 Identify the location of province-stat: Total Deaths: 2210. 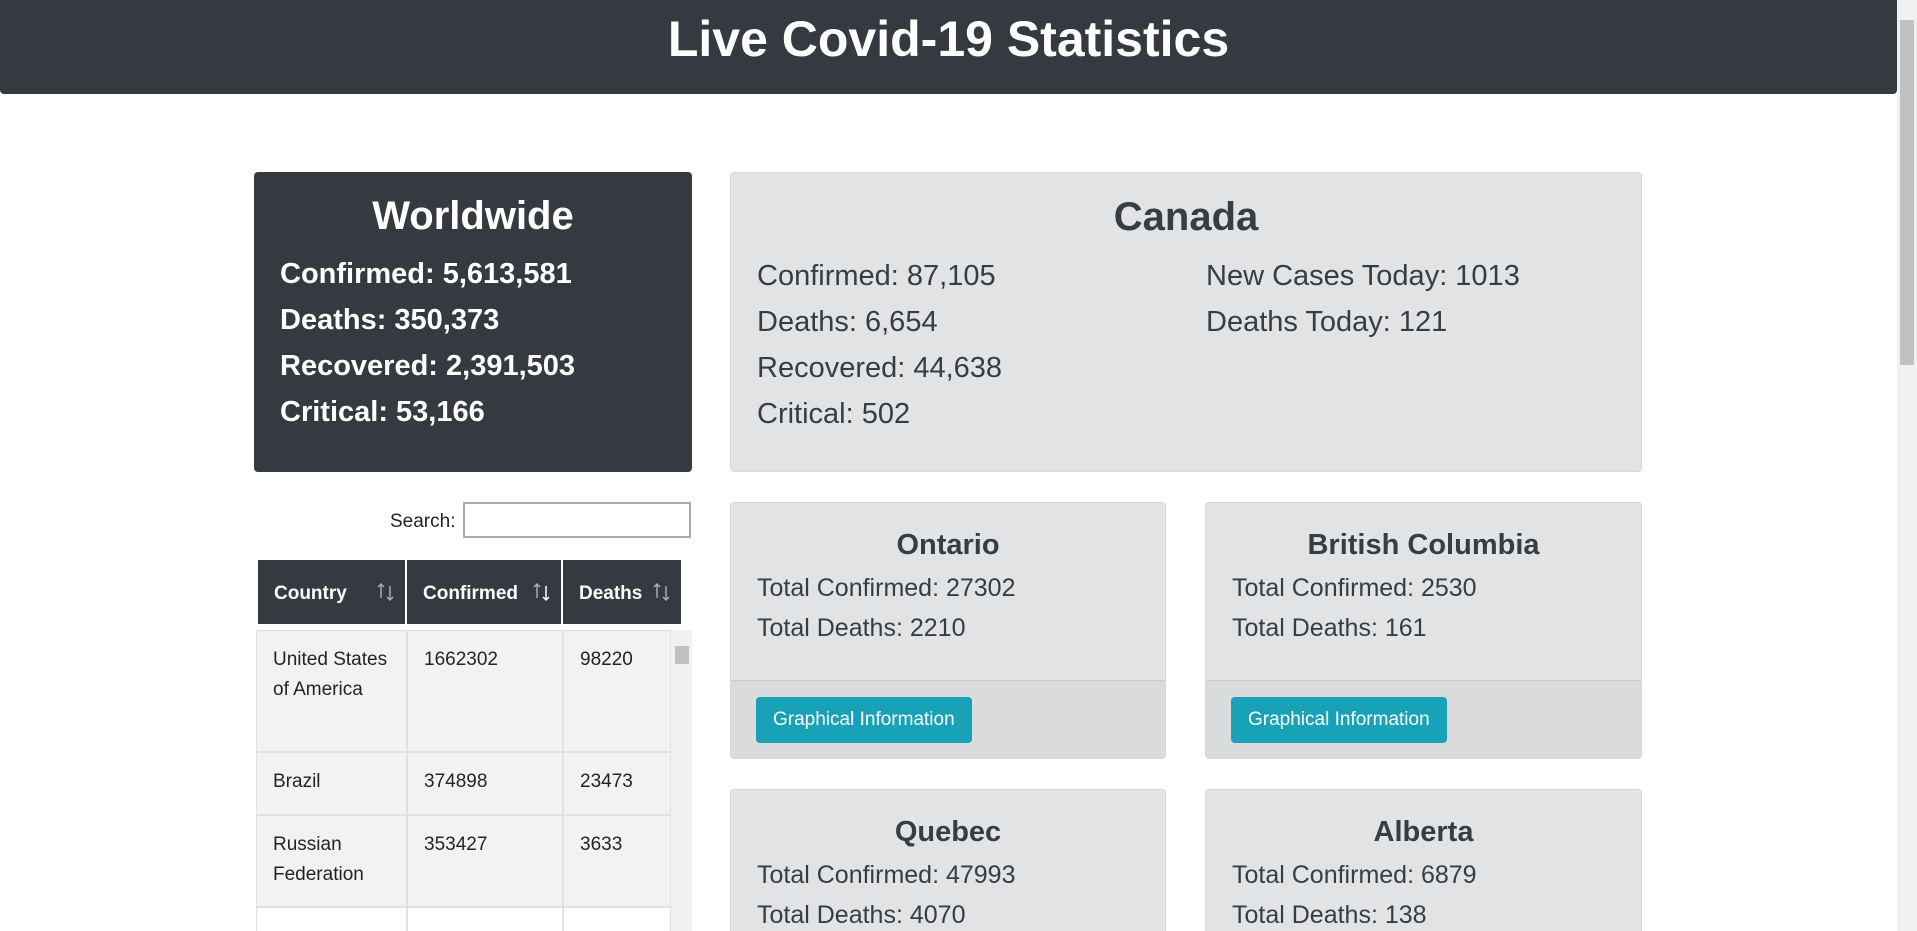
(861, 628).